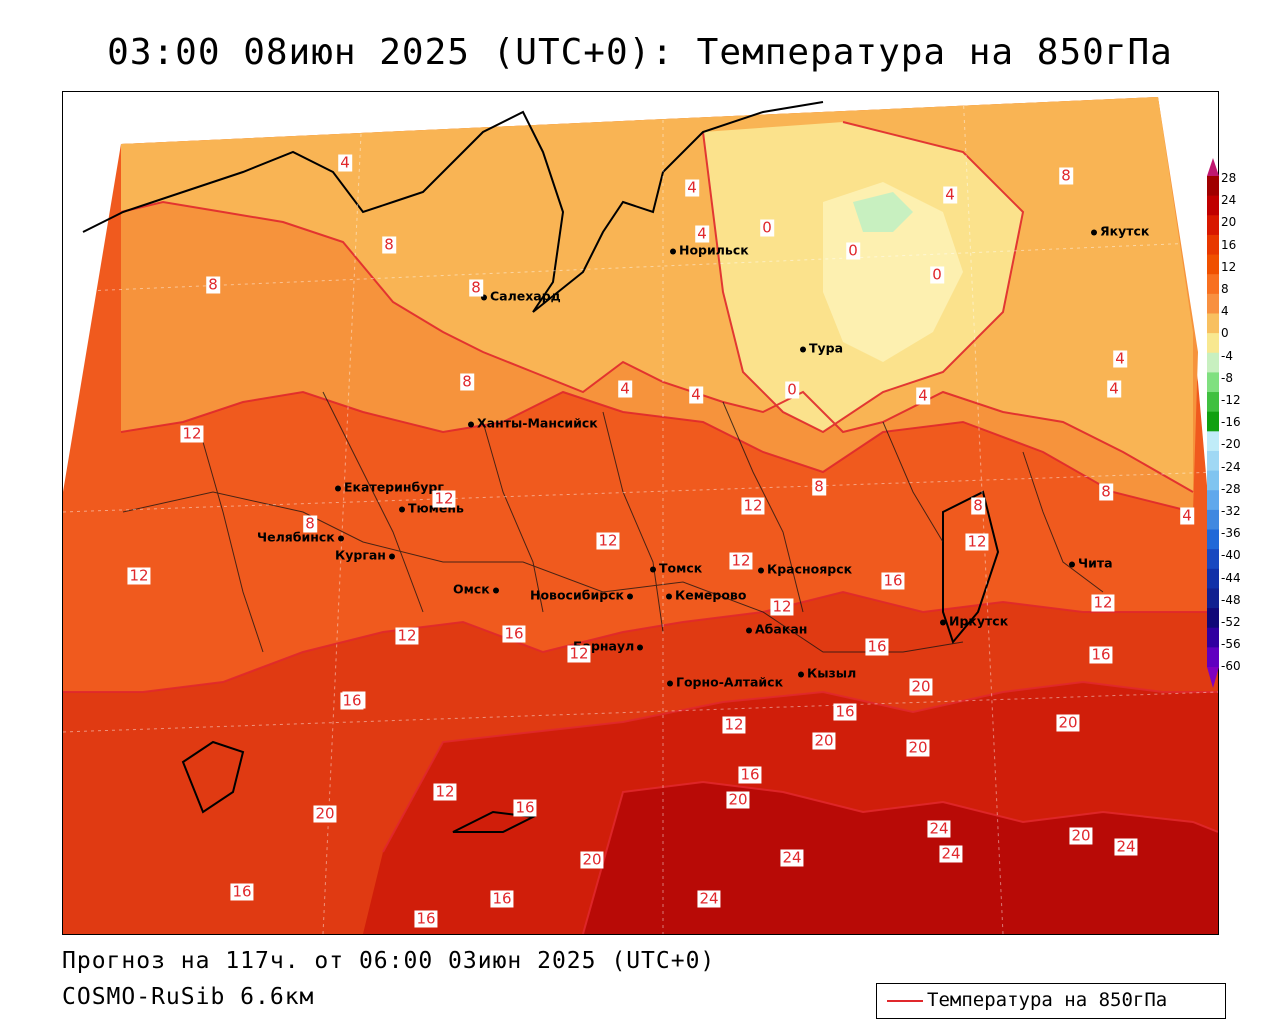 The image size is (1280, 1024). I want to click on city-name: Екатеринбург, so click(394, 487).